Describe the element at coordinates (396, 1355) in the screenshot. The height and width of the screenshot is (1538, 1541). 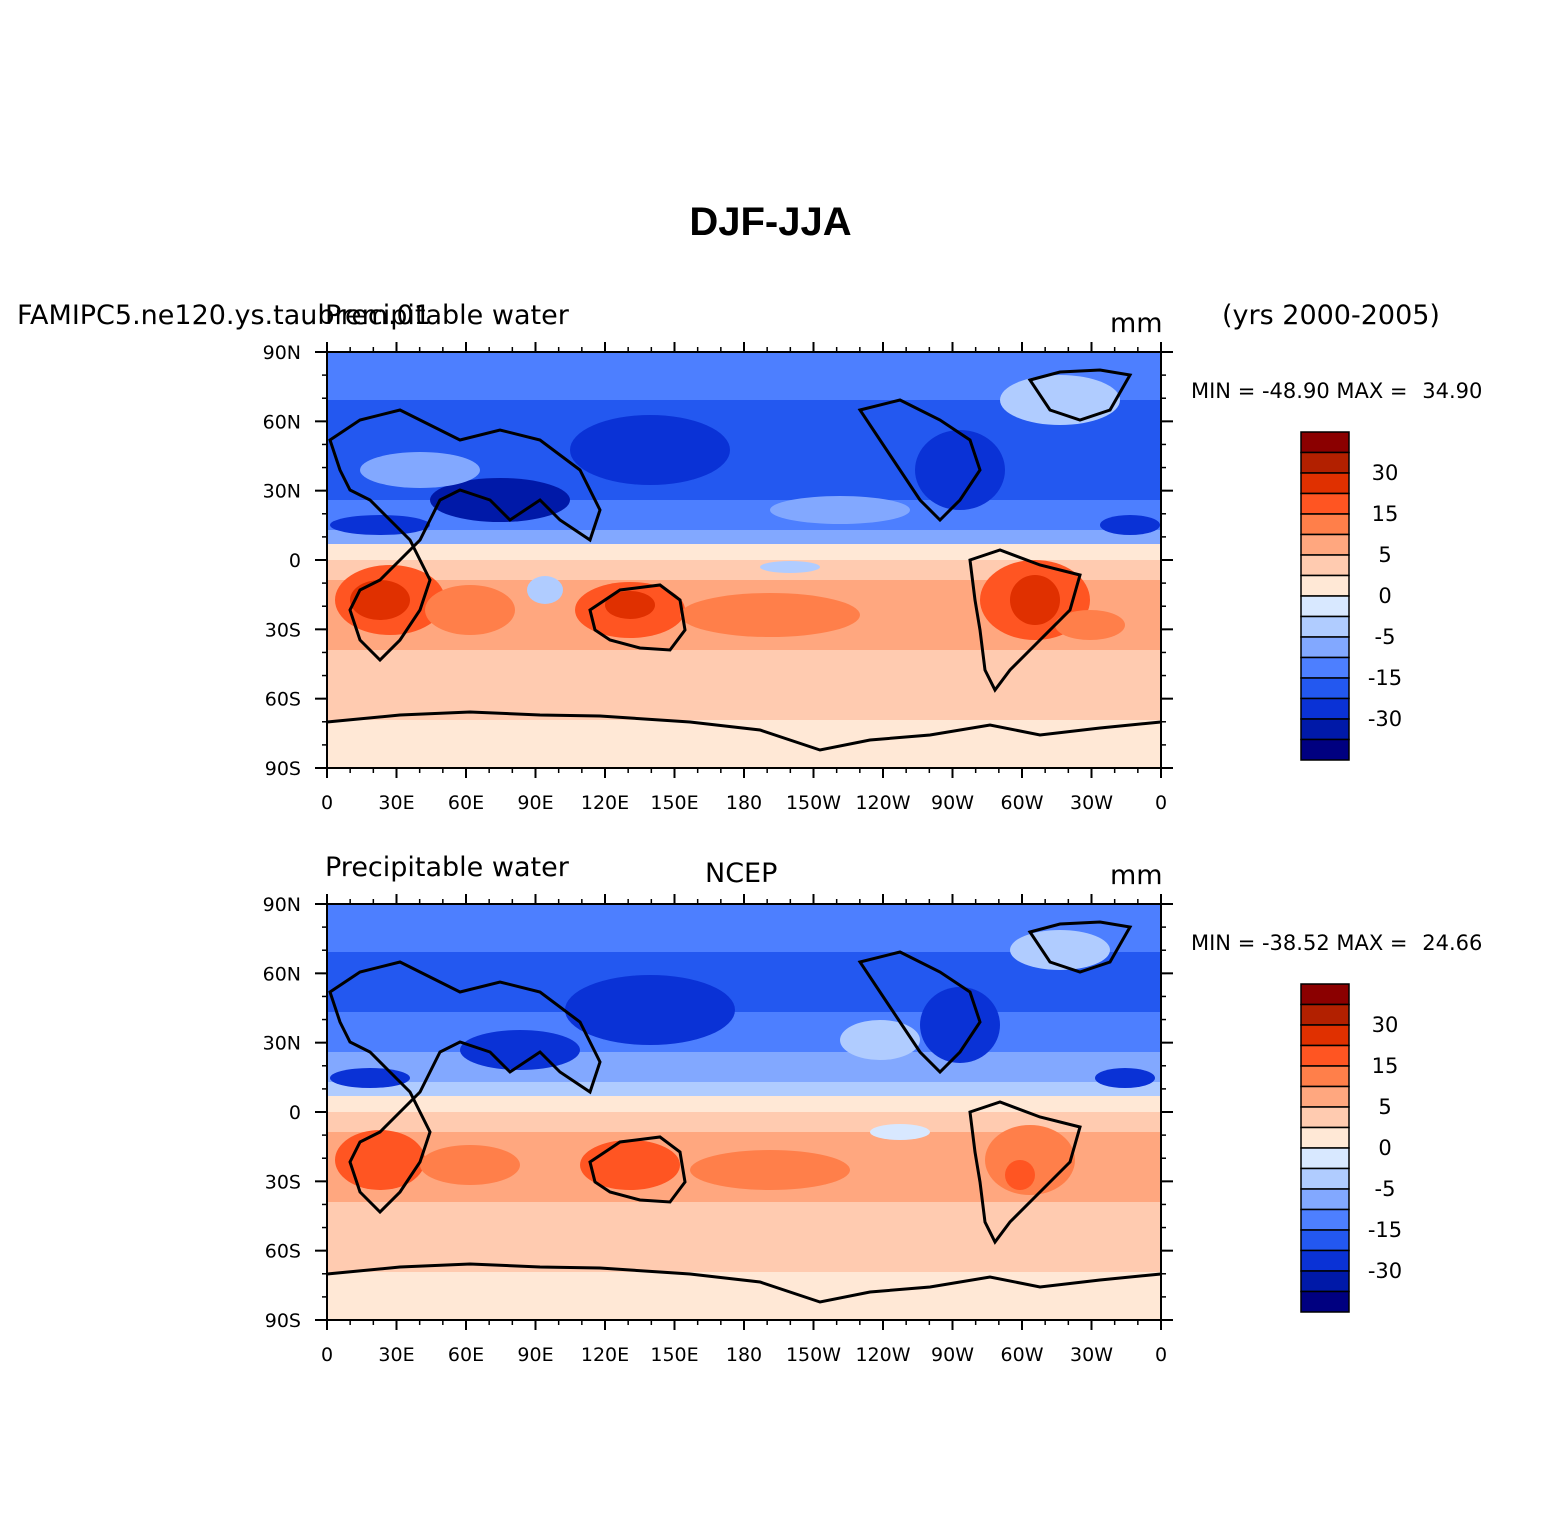
I see `panel2-lon-tick-label: 30E` at that location.